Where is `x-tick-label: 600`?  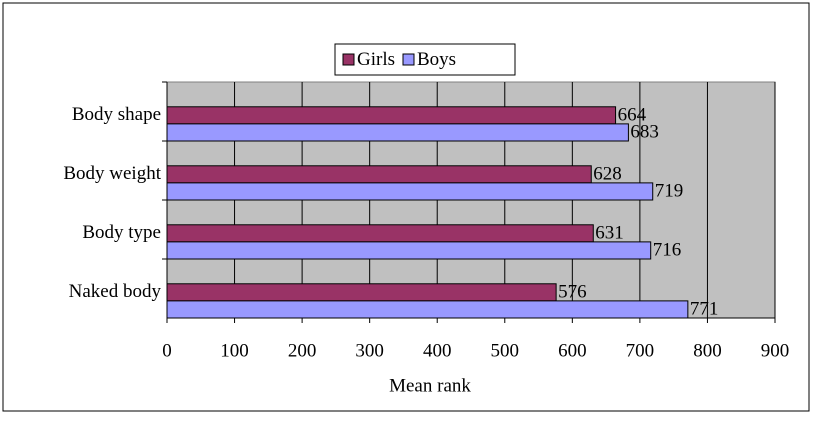
x-tick-label: 600 is located at coordinates (572, 350).